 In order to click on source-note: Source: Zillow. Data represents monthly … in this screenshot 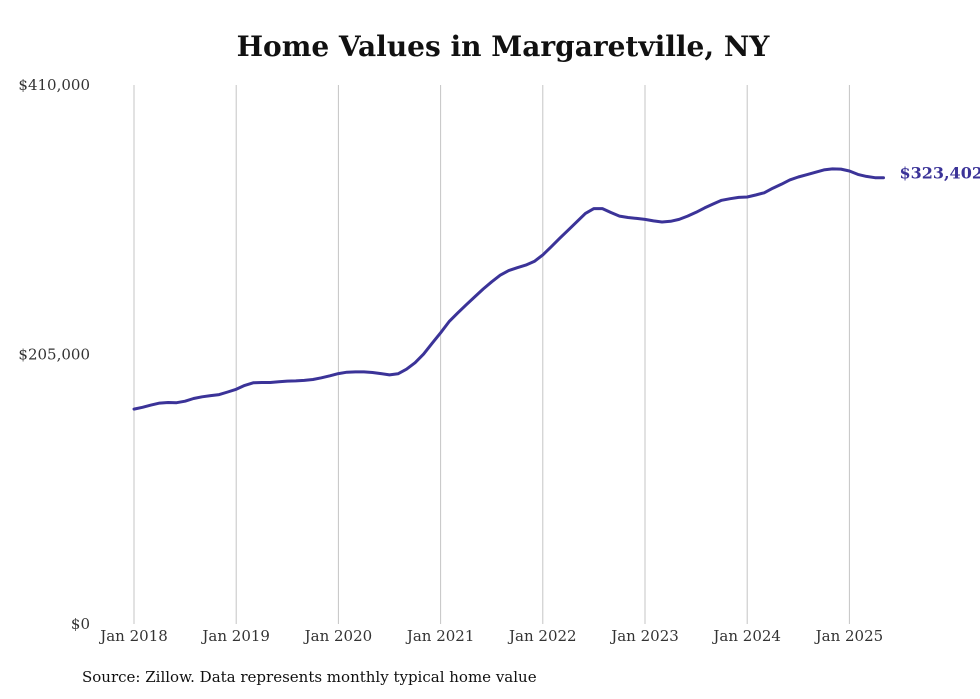, I will do `click(309, 677)`.